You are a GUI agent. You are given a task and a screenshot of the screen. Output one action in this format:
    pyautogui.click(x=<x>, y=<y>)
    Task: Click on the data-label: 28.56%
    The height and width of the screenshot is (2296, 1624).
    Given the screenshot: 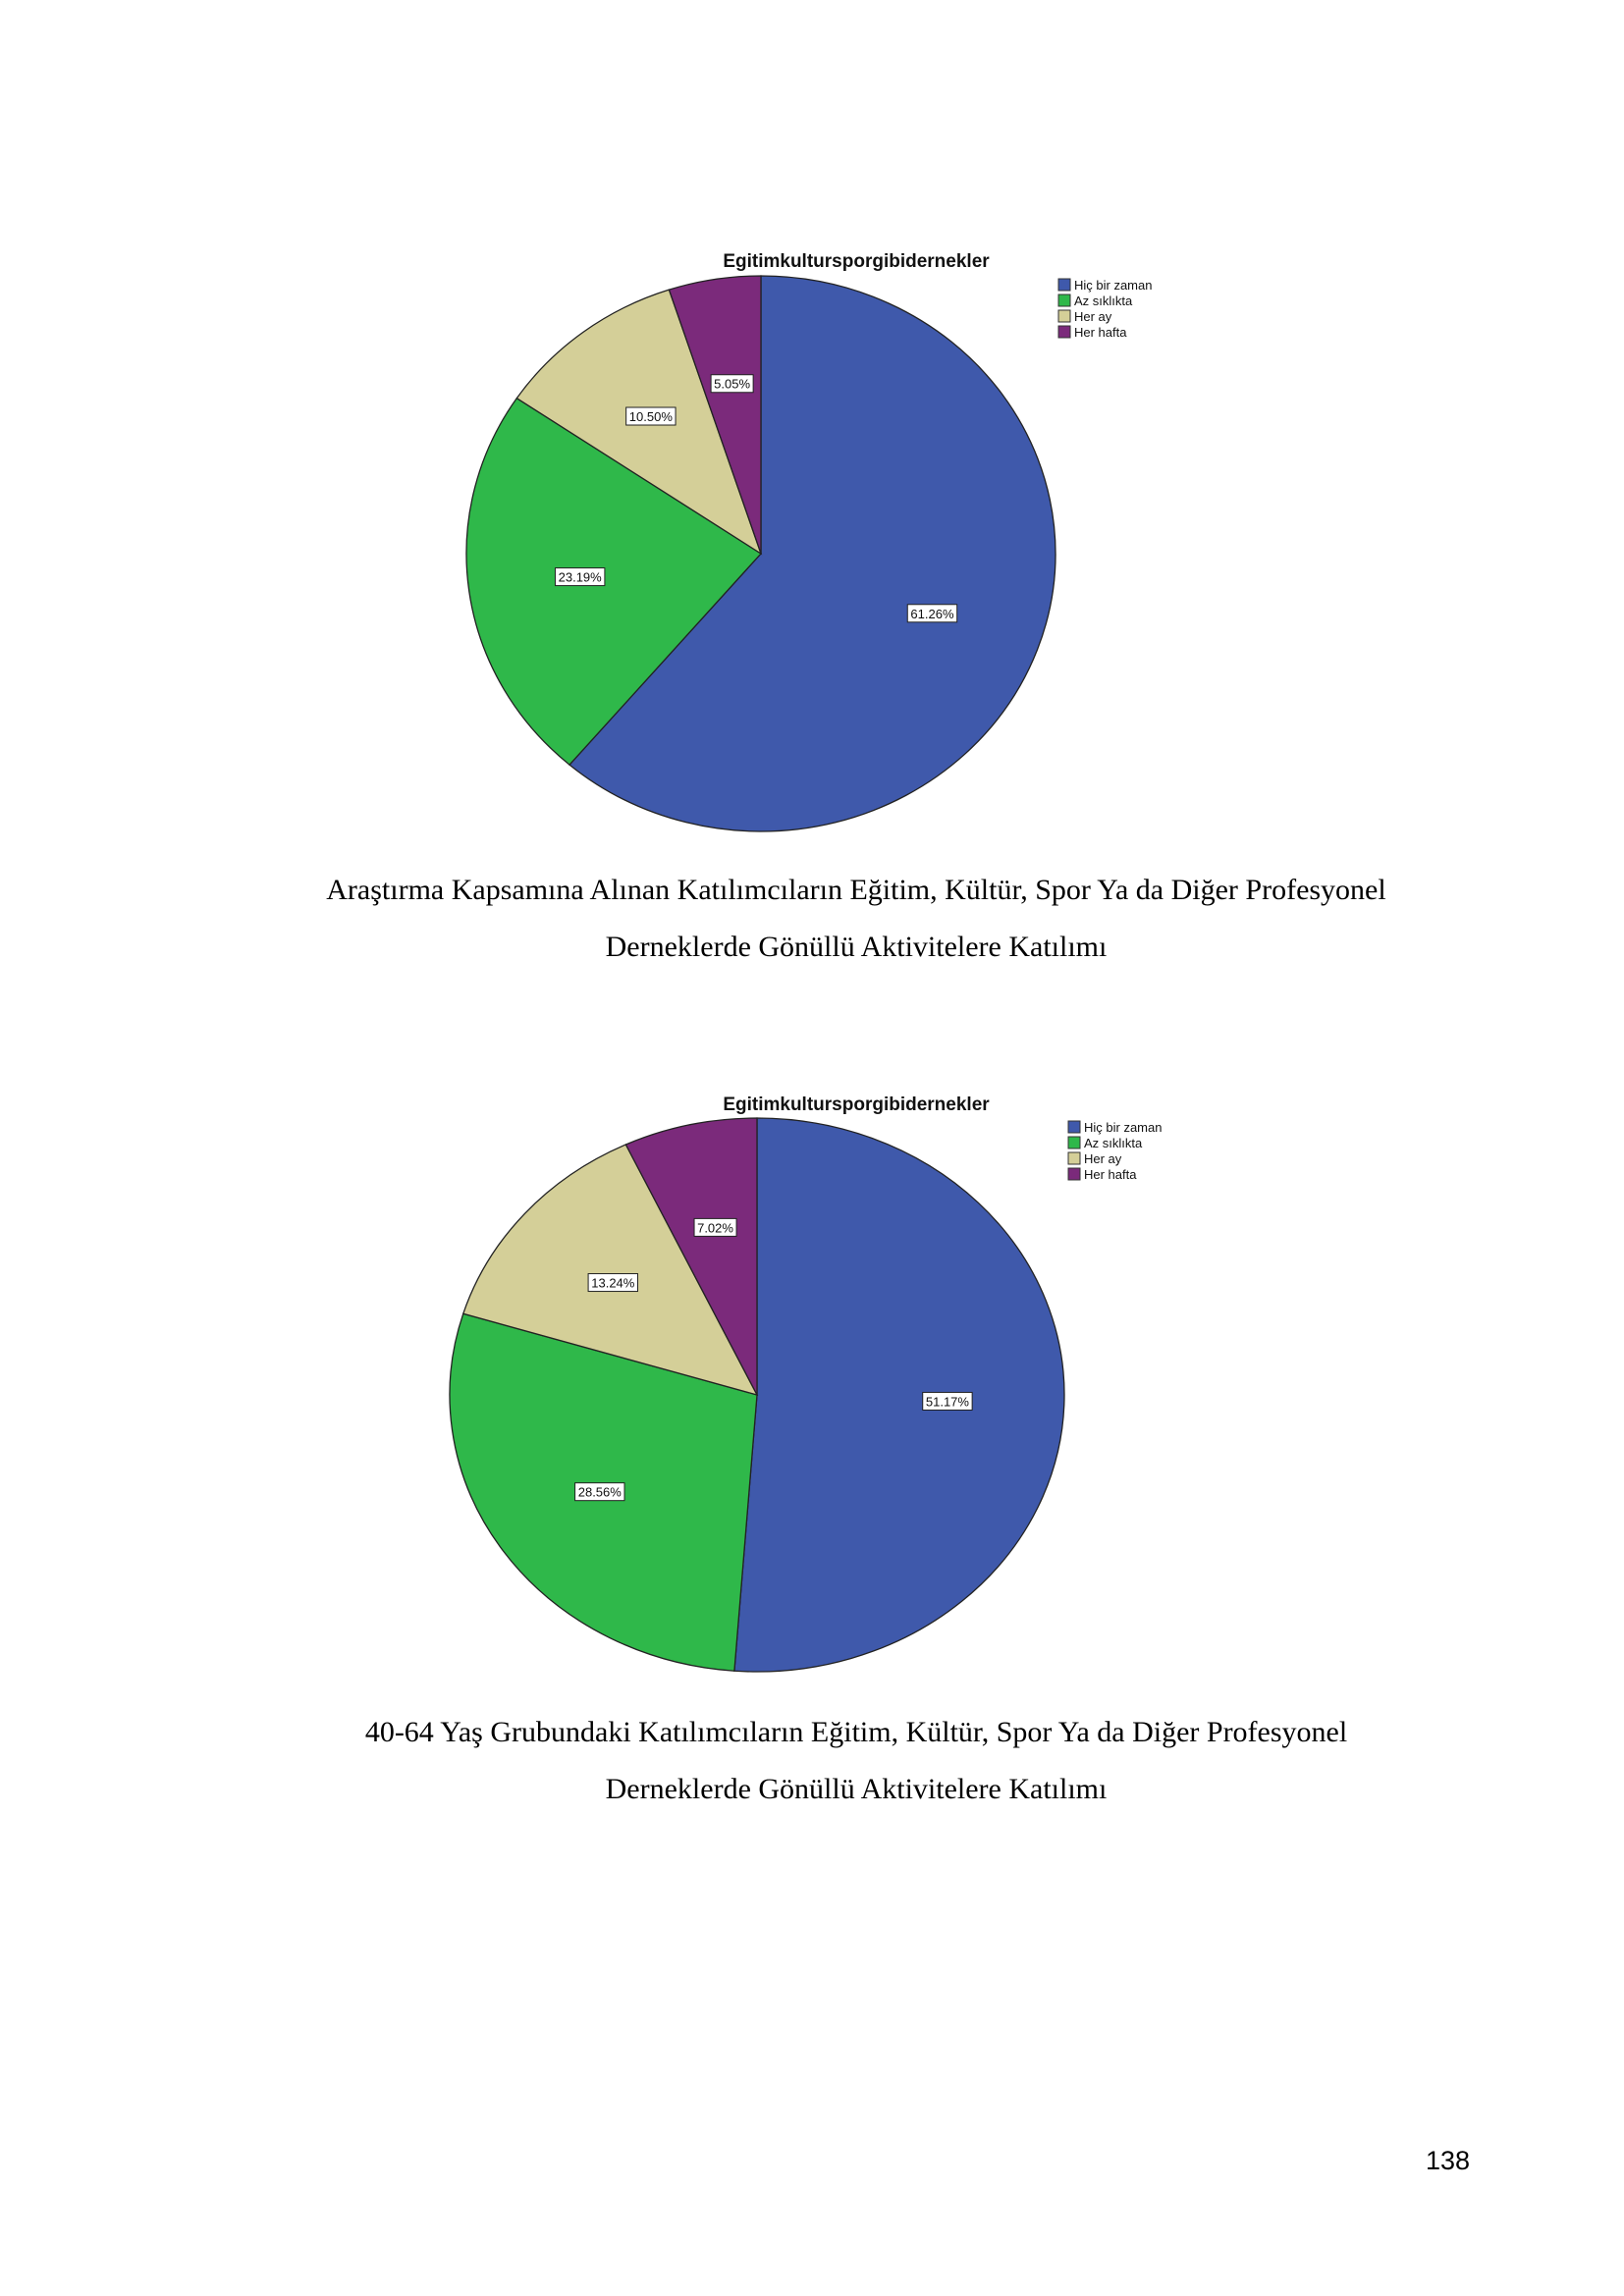 What is the action you would take?
    pyautogui.click(x=600, y=1492)
    